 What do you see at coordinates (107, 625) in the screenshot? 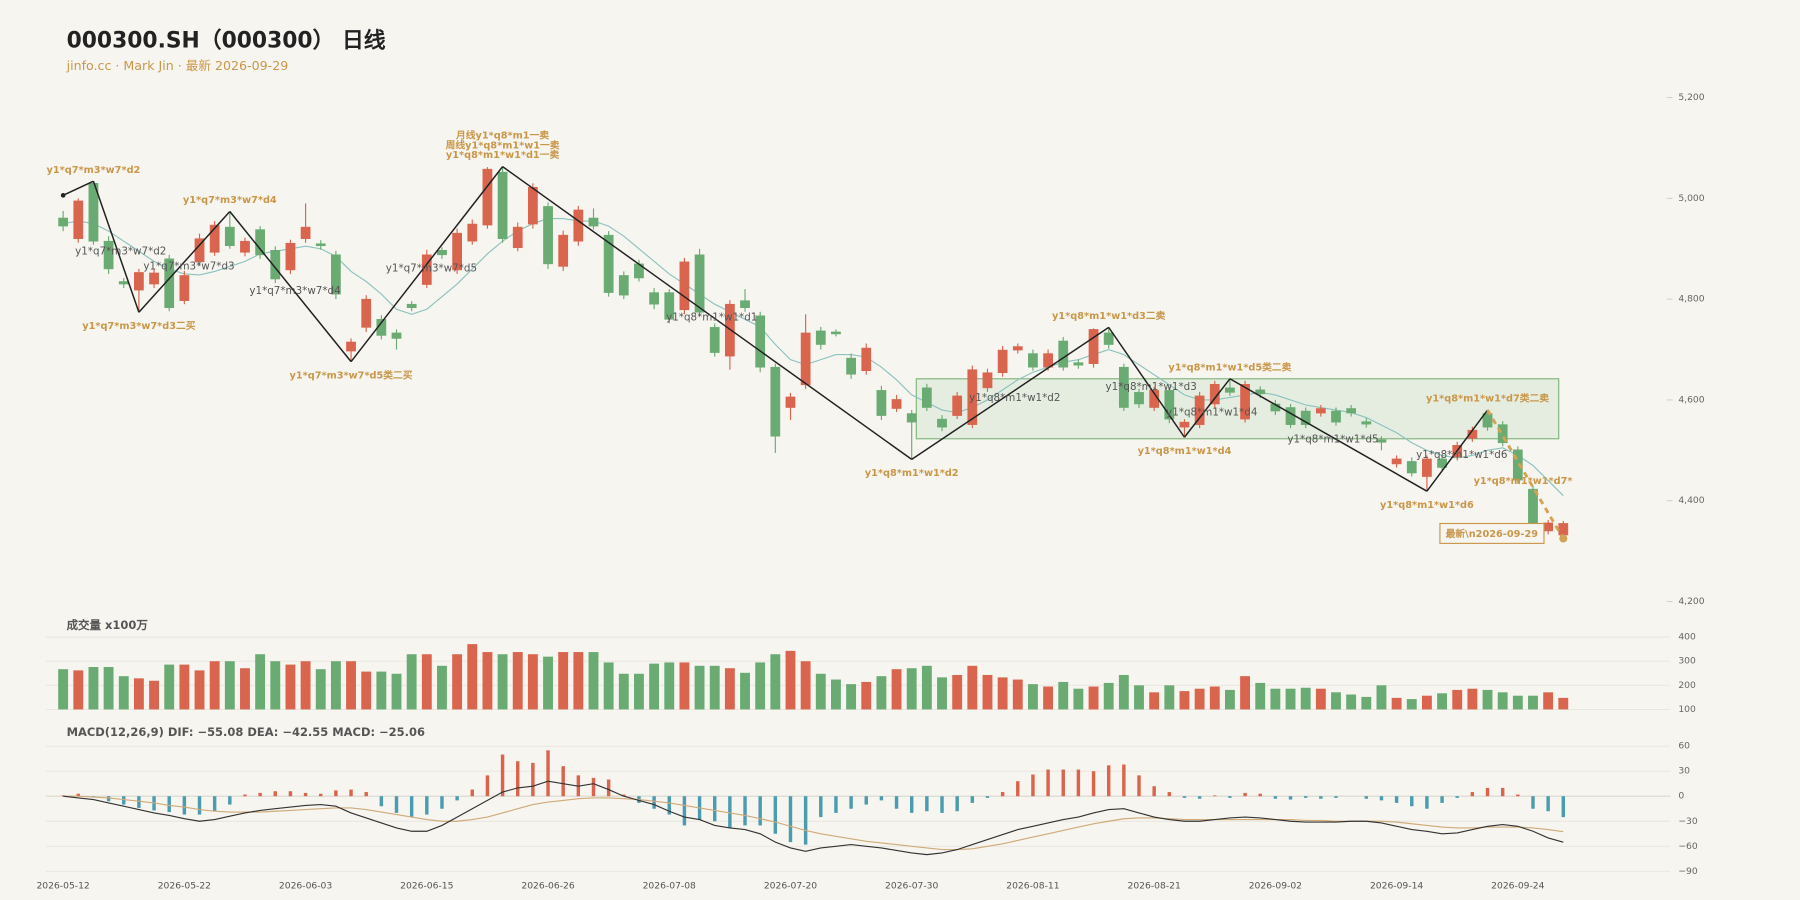
I see `volume-title: 成交量 x100万` at bounding box center [107, 625].